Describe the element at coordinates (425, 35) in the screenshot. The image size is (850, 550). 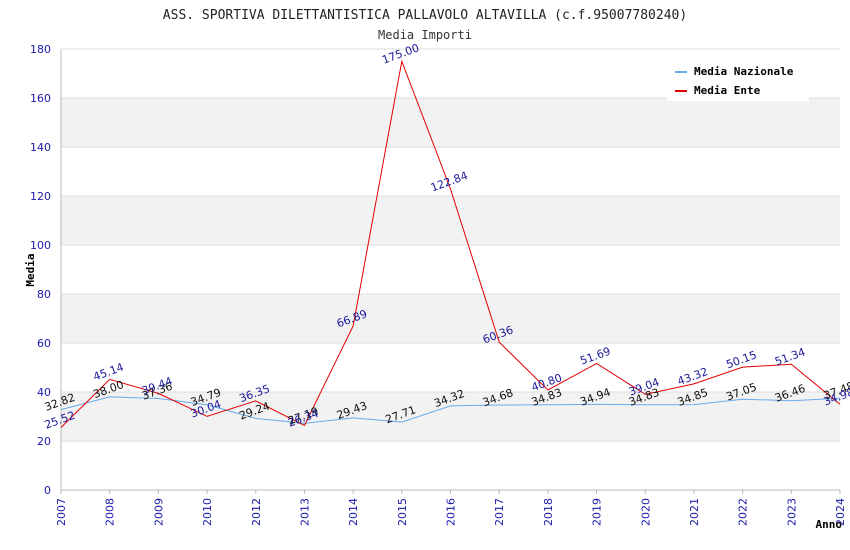
I see `chart-subtitle: Media Importi` at that location.